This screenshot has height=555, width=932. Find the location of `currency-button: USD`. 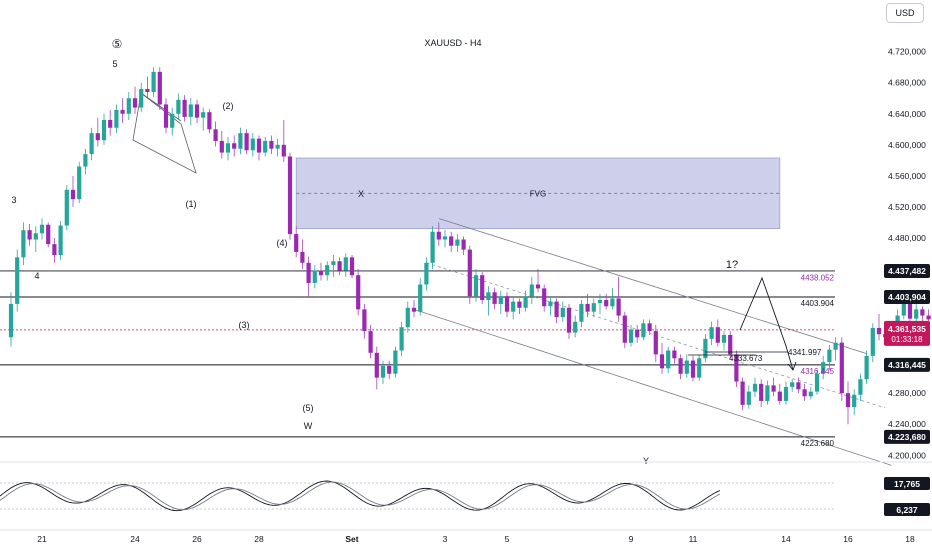

currency-button: USD is located at coordinates (905, 13).